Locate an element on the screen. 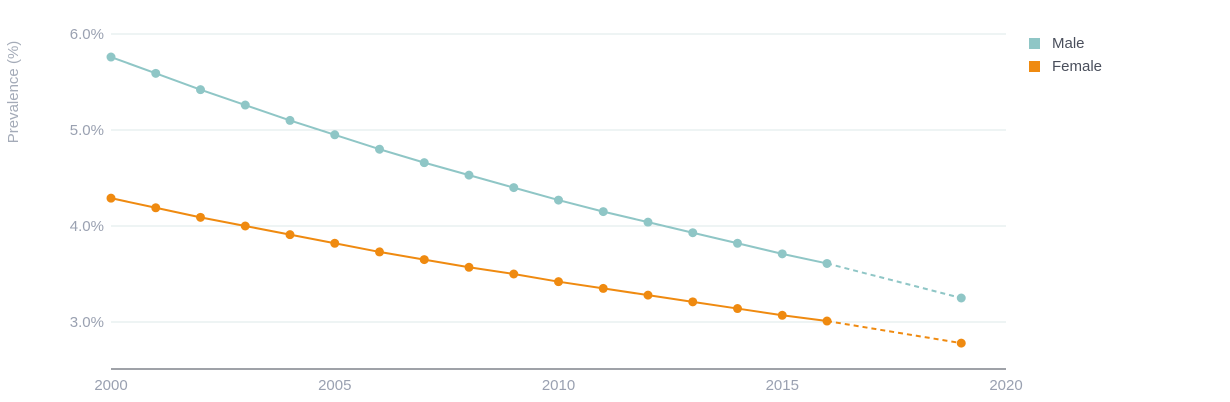 The height and width of the screenshot is (402, 1230). y-tick-label: 4.0% is located at coordinates (87, 226).